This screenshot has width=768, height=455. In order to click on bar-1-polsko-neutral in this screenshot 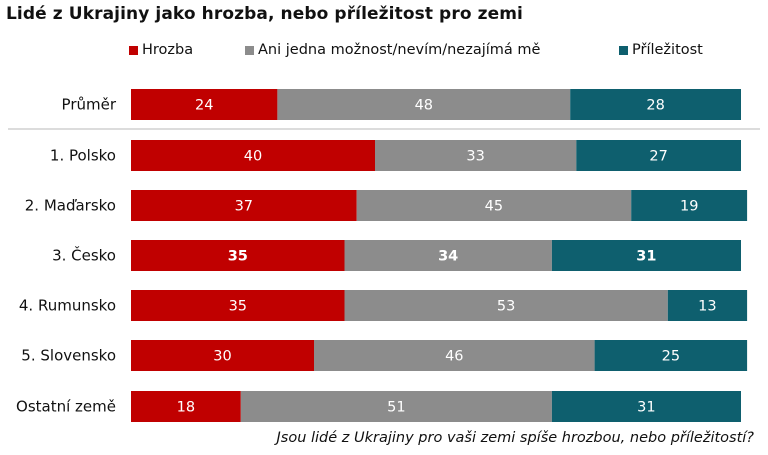, I will do `click(476, 155)`.